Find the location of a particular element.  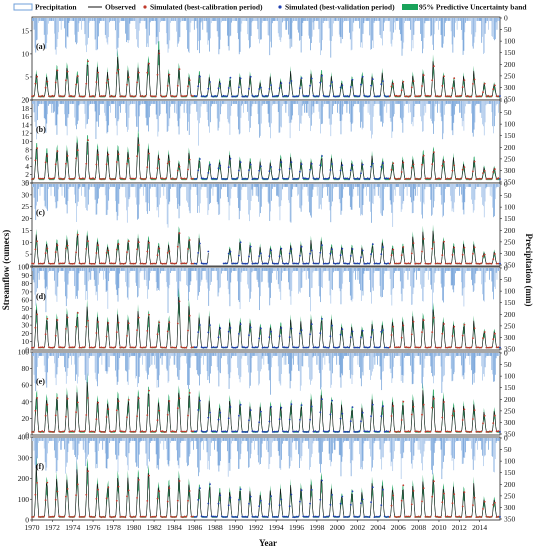

precip-tick-label: 350 is located at coordinates (510, 265).